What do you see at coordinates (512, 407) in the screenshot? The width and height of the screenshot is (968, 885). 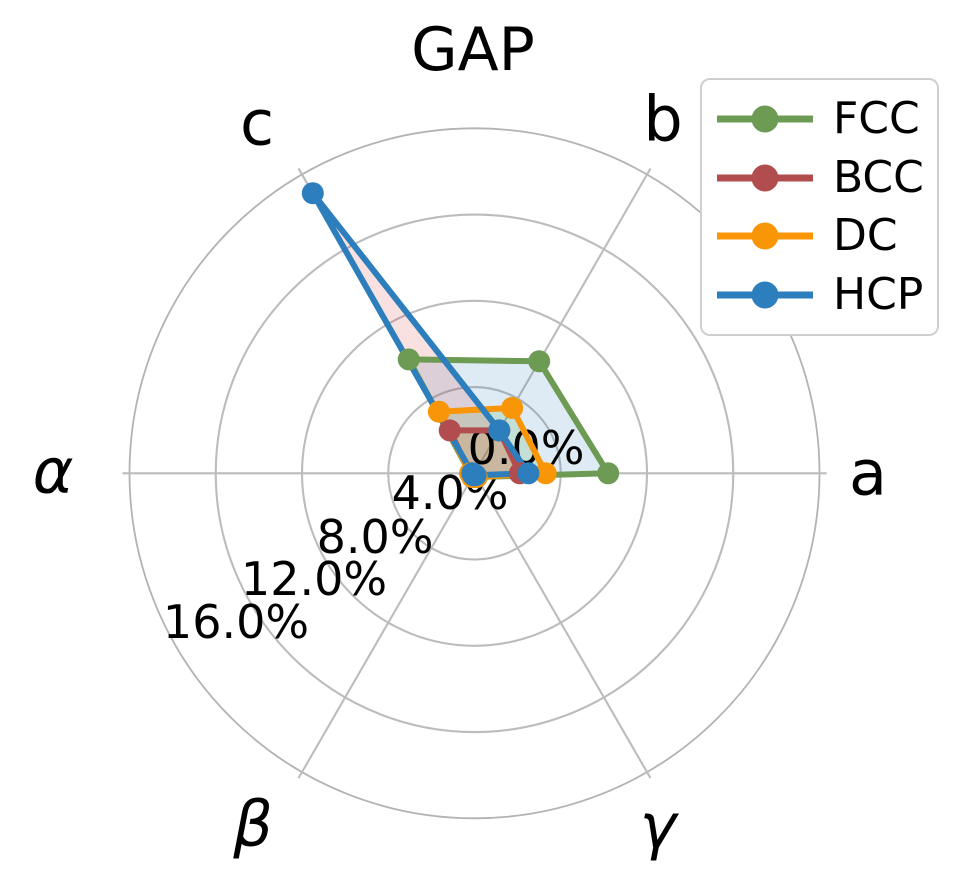 I see `data-point-DC-b` at bounding box center [512, 407].